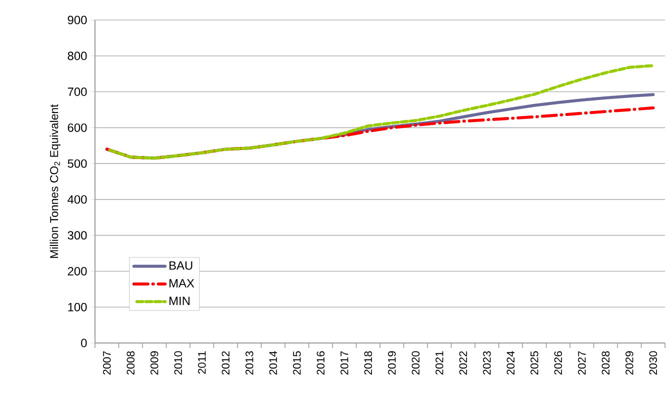  What do you see at coordinates (202, 362) in the screenshot?
I see `x-tick-label: 2011` at bounding box center [202, 362].